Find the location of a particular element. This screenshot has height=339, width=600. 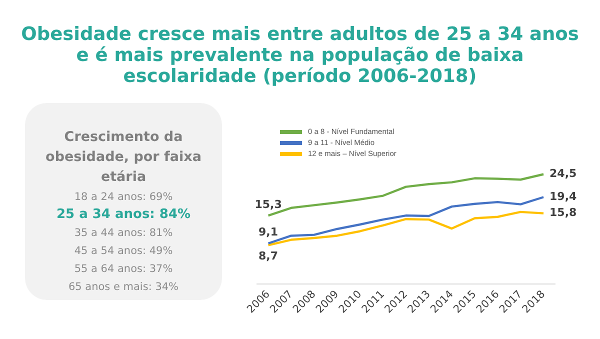

data-label: 15,3 is located at coordinates (268, 204).